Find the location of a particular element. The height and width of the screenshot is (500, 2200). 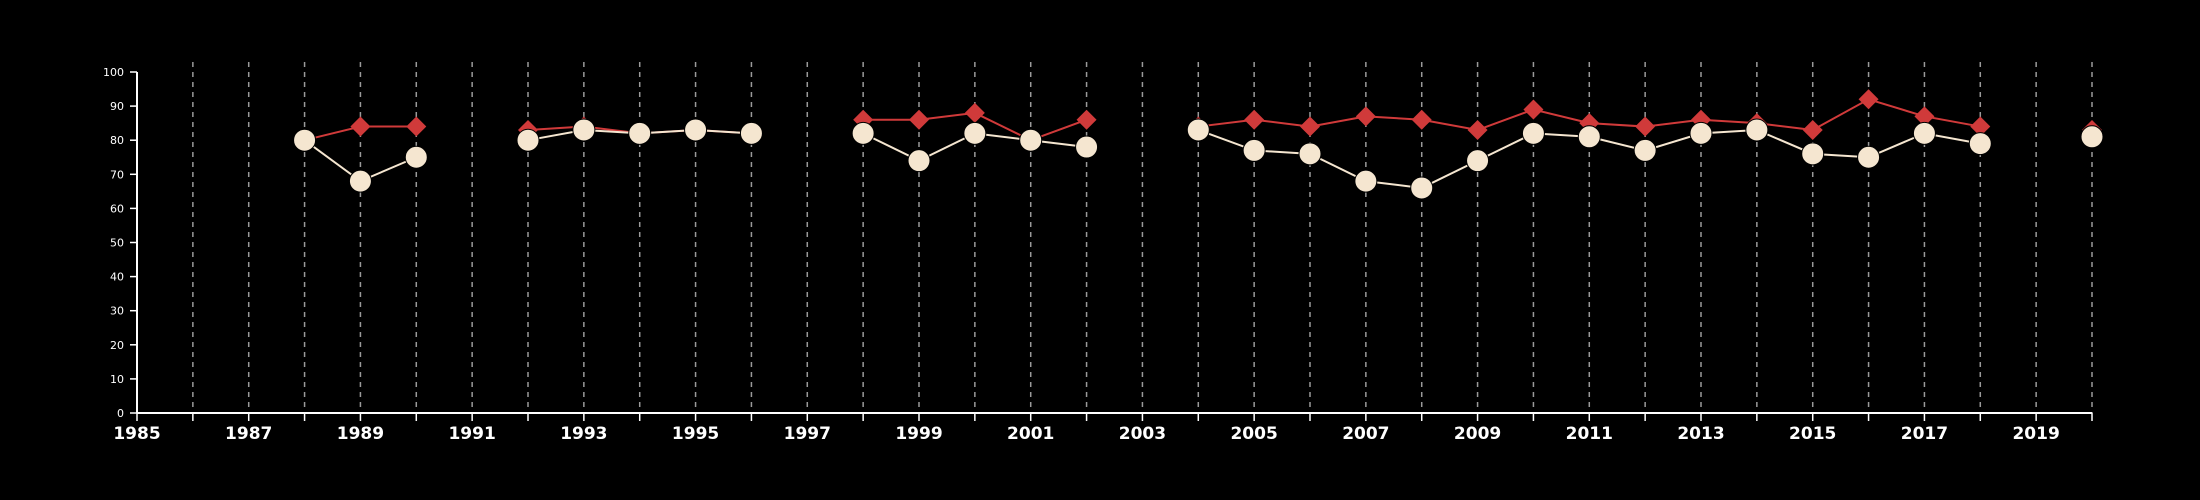

y-tick-label: 60 is located at coordinates (117, 208).